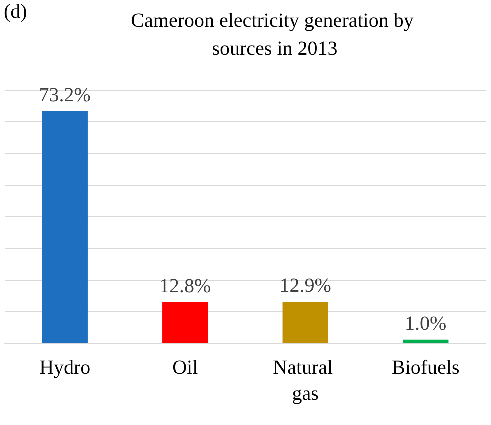  What do you see at coordinates (65, 368) in the screenshot?
I see `x-tick-label: Hydro` at bounding box center [65, 368].